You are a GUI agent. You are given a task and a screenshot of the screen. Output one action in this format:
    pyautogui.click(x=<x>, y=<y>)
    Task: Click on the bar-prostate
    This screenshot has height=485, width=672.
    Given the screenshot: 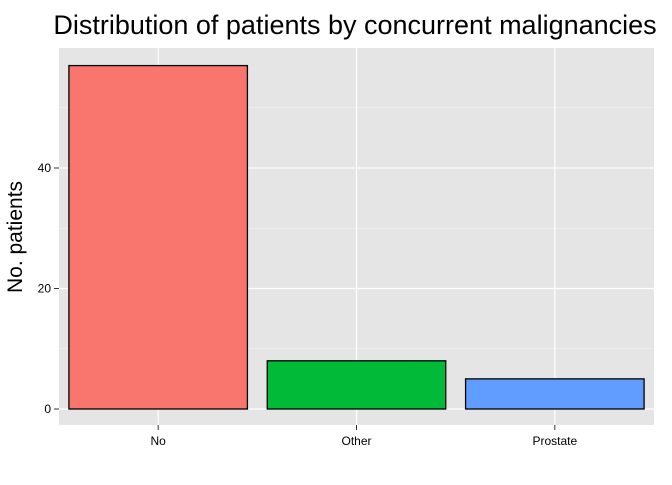 What is the action you would take?
    pyautogui.click(x=554, y=394)
    